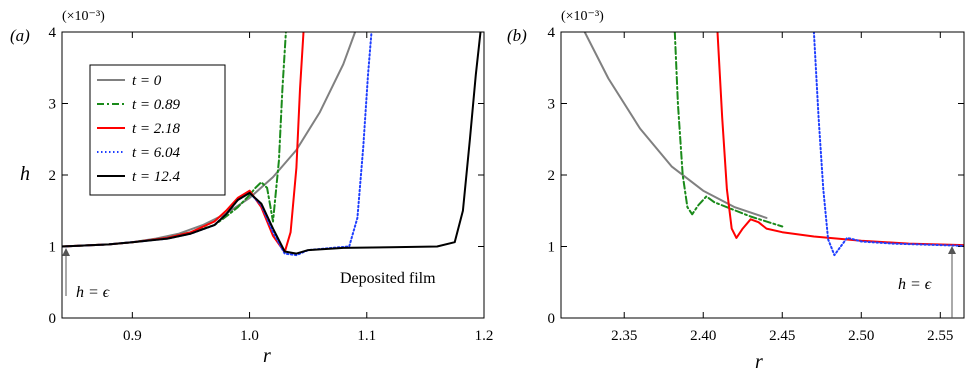 Image resolution: width=965 pixels, height=377 pixels. What do you see at coordinates (552, 105) in the screenshot?
I see `y-tick-label-b: 3` at bounding box center [552, 105].